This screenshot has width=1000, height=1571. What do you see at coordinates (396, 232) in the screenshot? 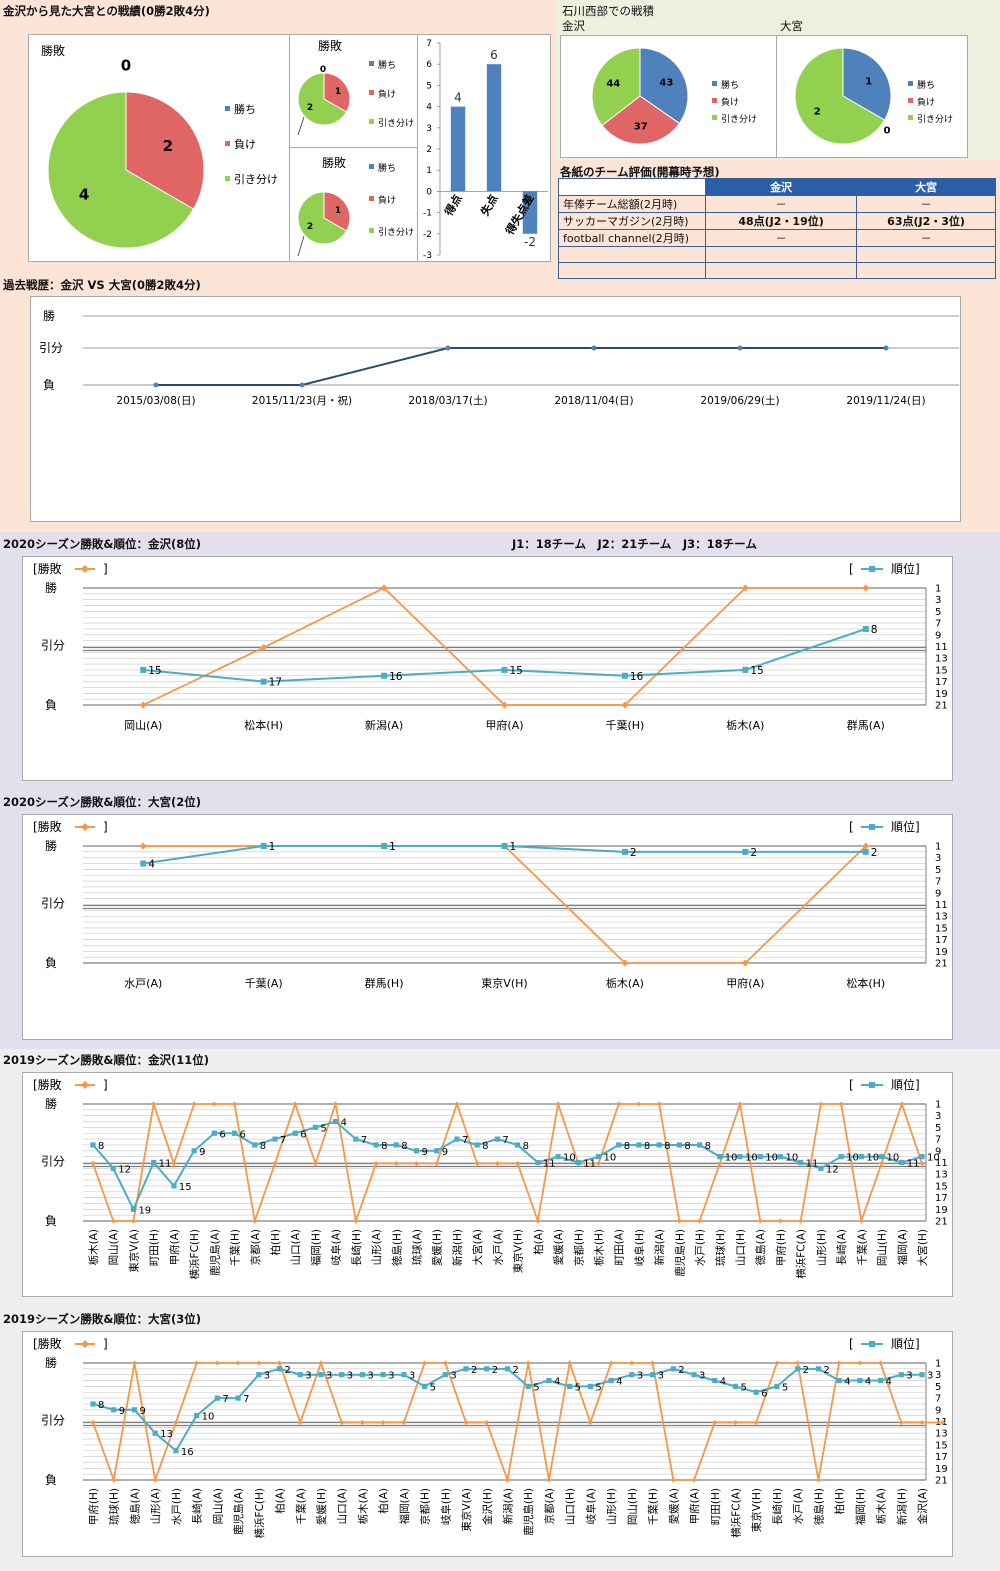
I see `legend-label: 引き分け` at bounding box center [396, 232].